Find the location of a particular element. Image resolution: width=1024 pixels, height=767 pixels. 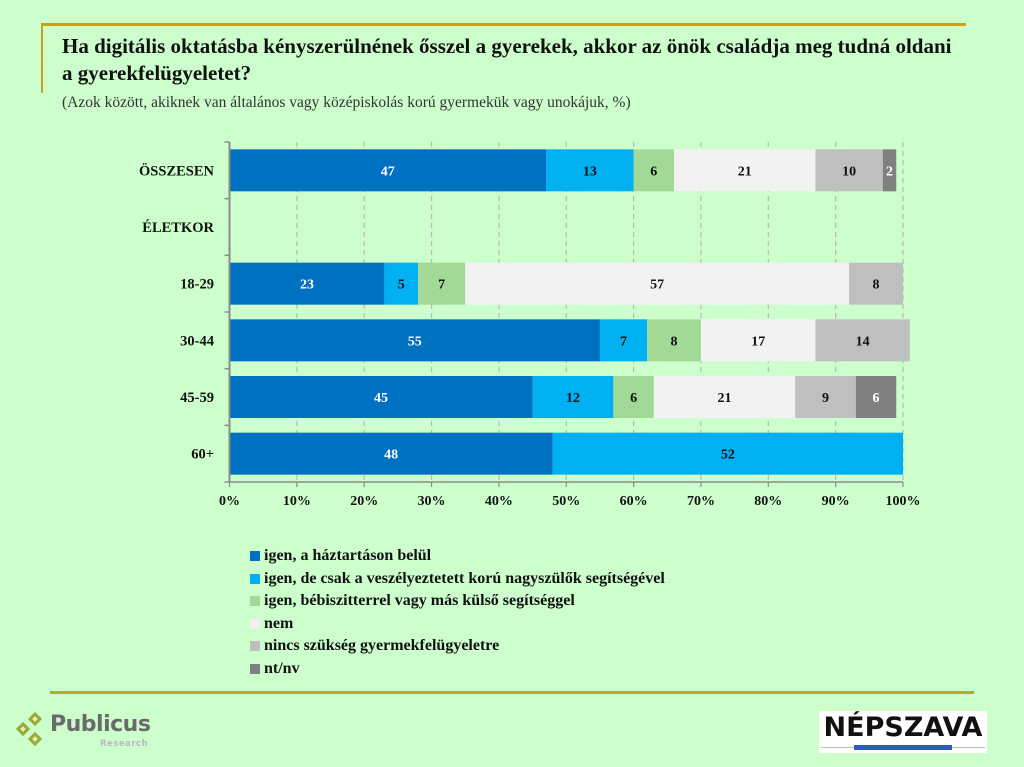

data-label: 48 is located at coordinates (391, 455).